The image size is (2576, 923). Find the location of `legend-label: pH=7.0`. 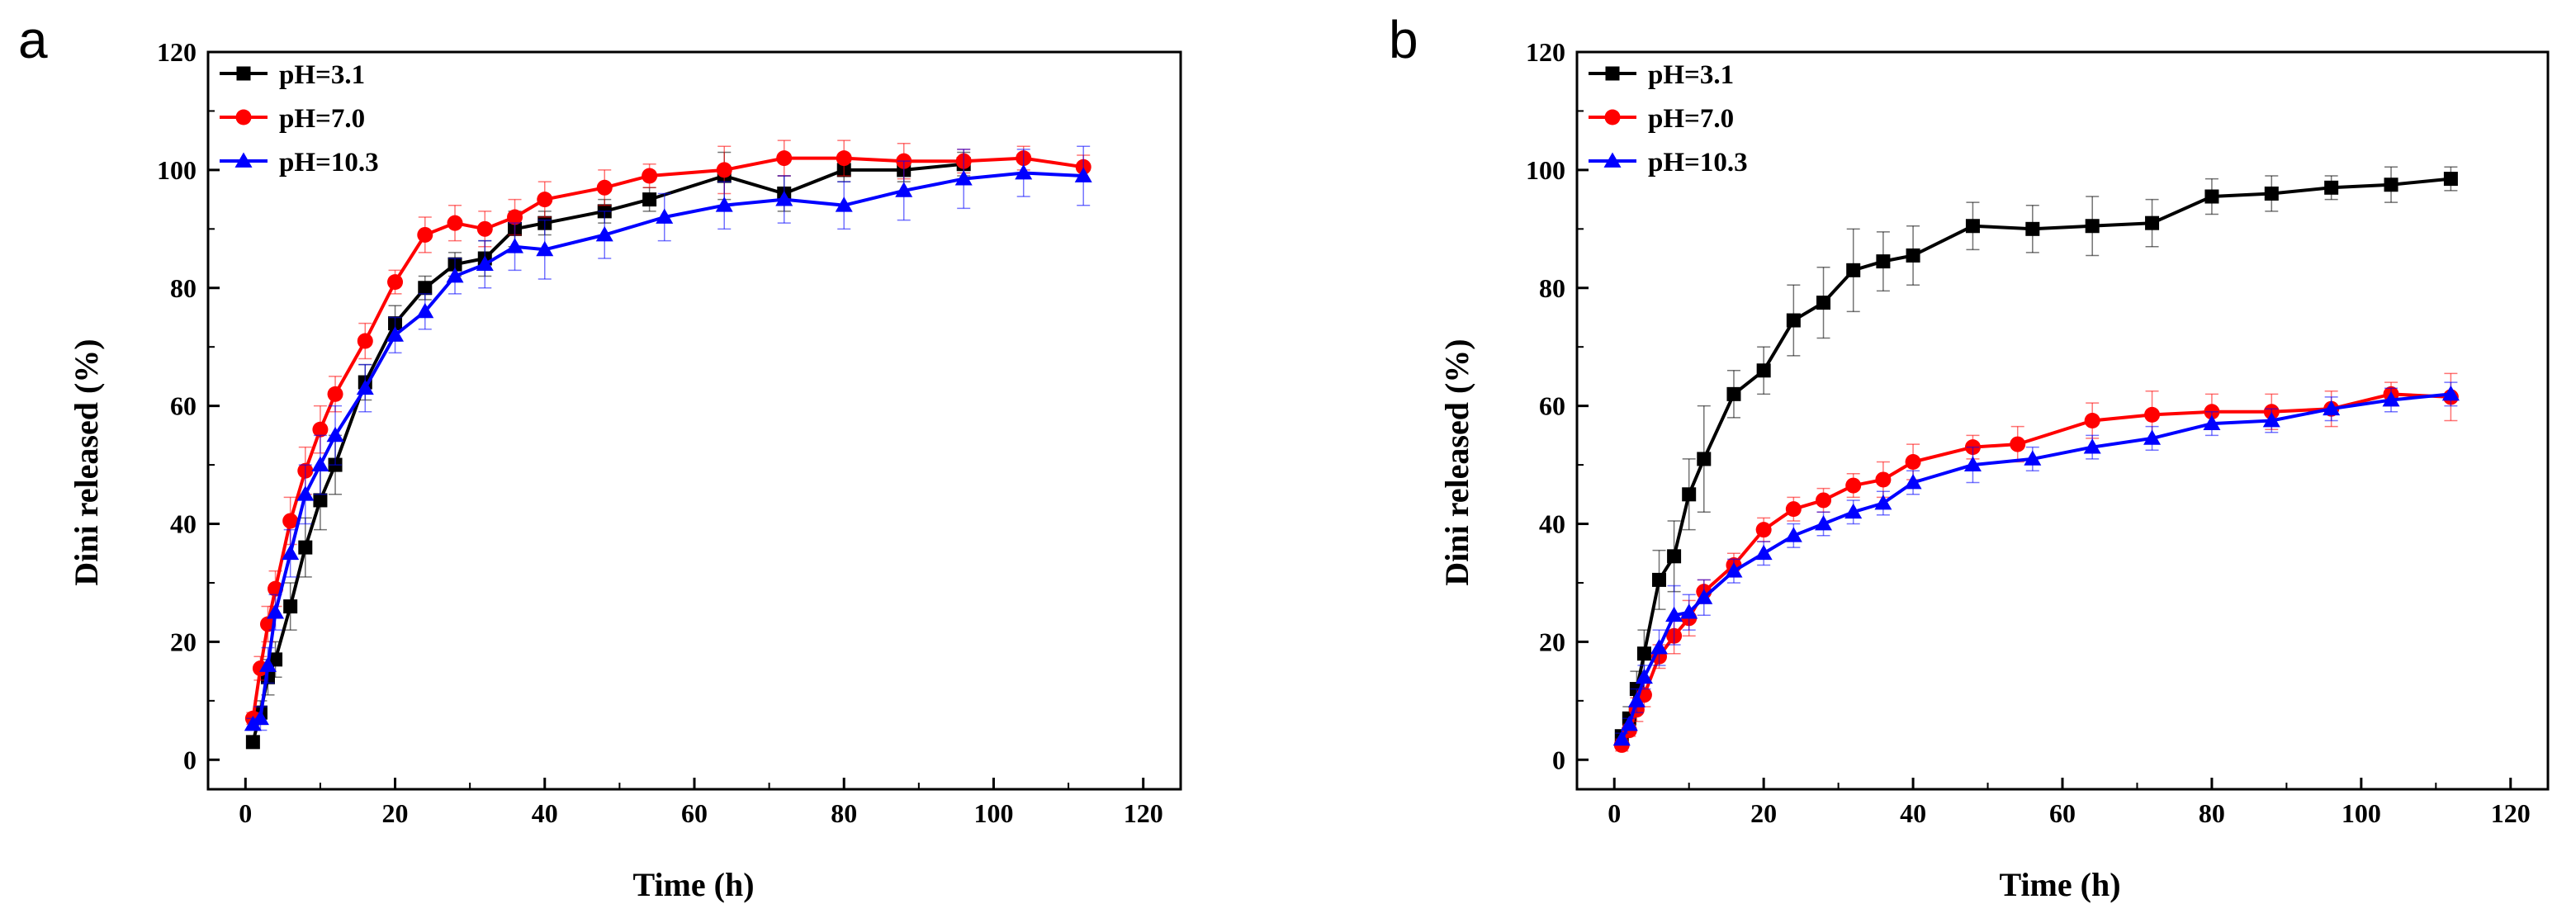

legend-label: pH=7.0 is located at coordinates (322, 119).